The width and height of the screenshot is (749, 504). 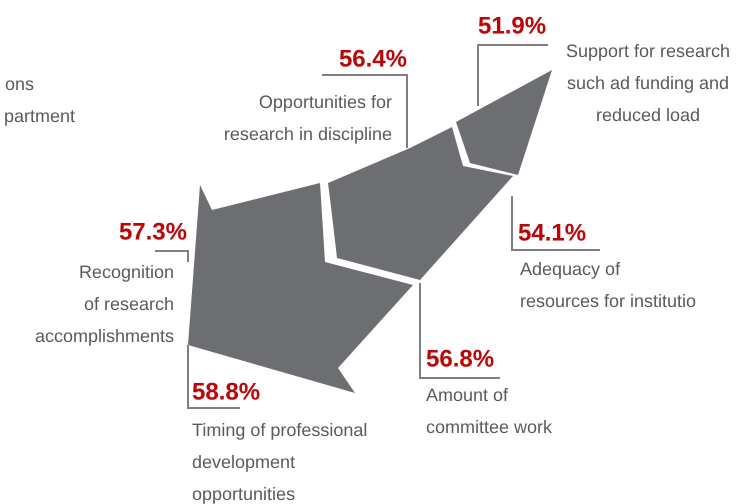 I want to click on data-label: 58.8%, so click(x=226, y=392).